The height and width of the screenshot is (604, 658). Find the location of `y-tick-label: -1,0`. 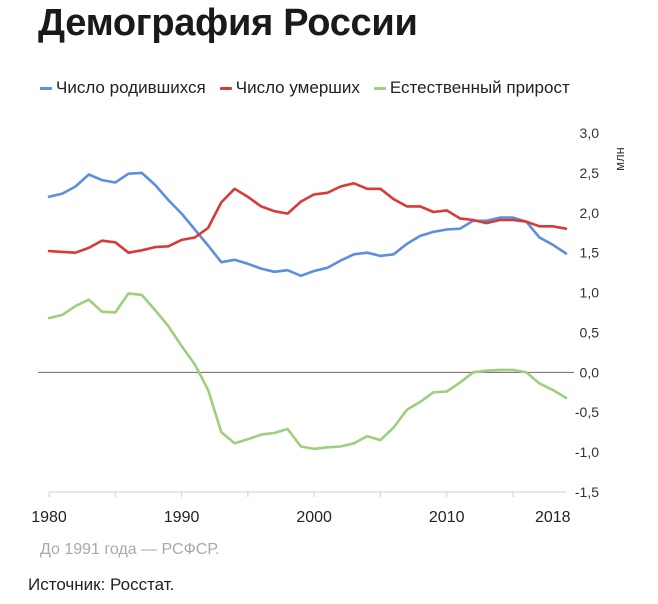

y-tick-label: -1,0 is located at coordinates (587, 452).